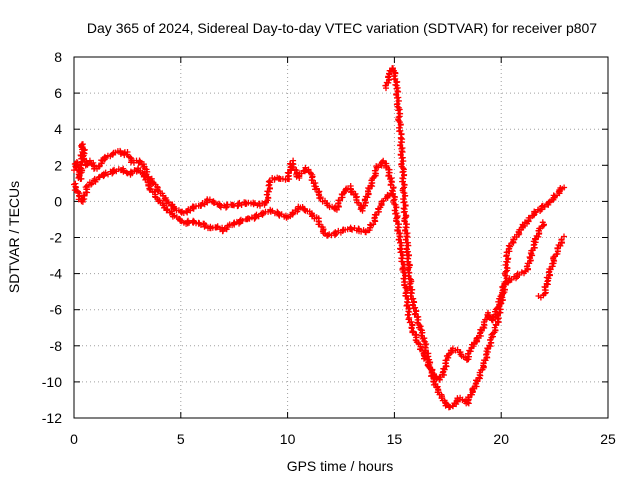 The image size is (640, 480). What do you see at coordinates (52, 382) in the screenshot?
I see `y-tick-label: -10` at bounding box center [52, 382].